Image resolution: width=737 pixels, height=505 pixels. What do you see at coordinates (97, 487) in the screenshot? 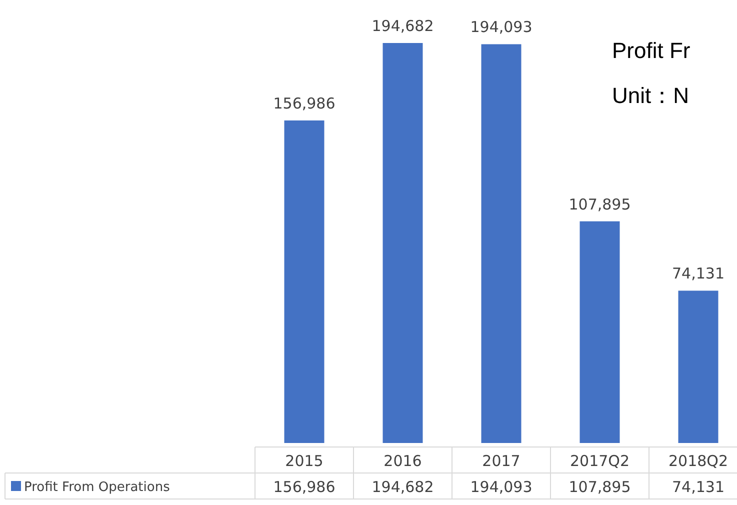
I see `legend-label: Profit From Operations` at bounding box center [97, 487].